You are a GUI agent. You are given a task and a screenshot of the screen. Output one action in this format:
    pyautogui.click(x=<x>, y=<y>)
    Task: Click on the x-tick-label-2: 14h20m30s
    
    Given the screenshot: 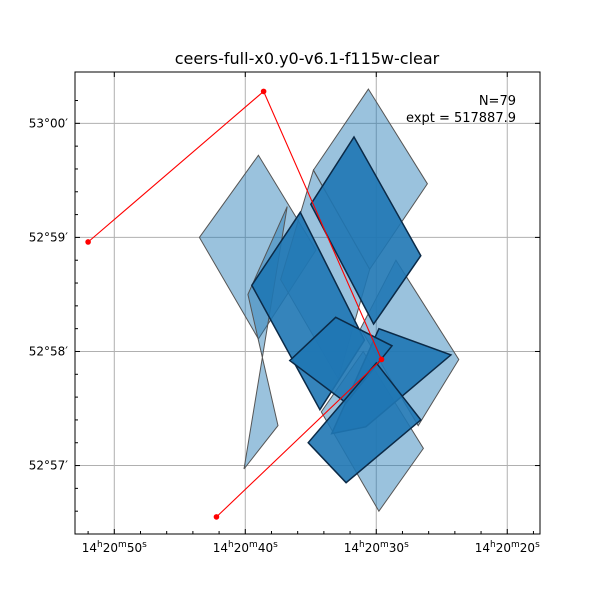 What is the action you would take?
    pyautogui.click(x=376, y=547)
    